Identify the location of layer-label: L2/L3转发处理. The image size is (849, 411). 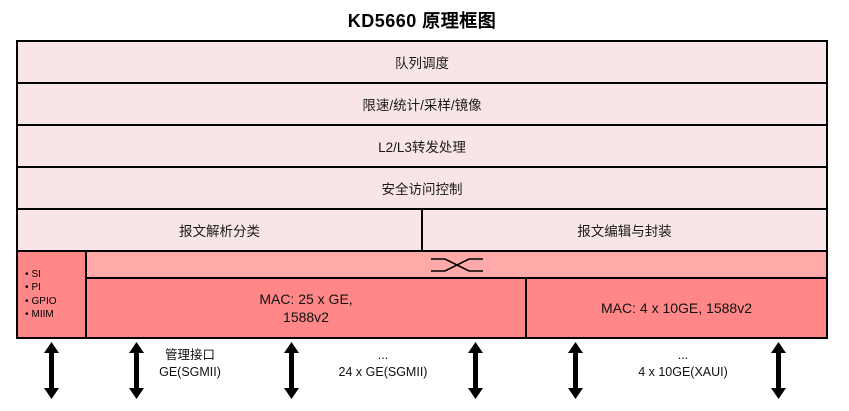
(422, 147).